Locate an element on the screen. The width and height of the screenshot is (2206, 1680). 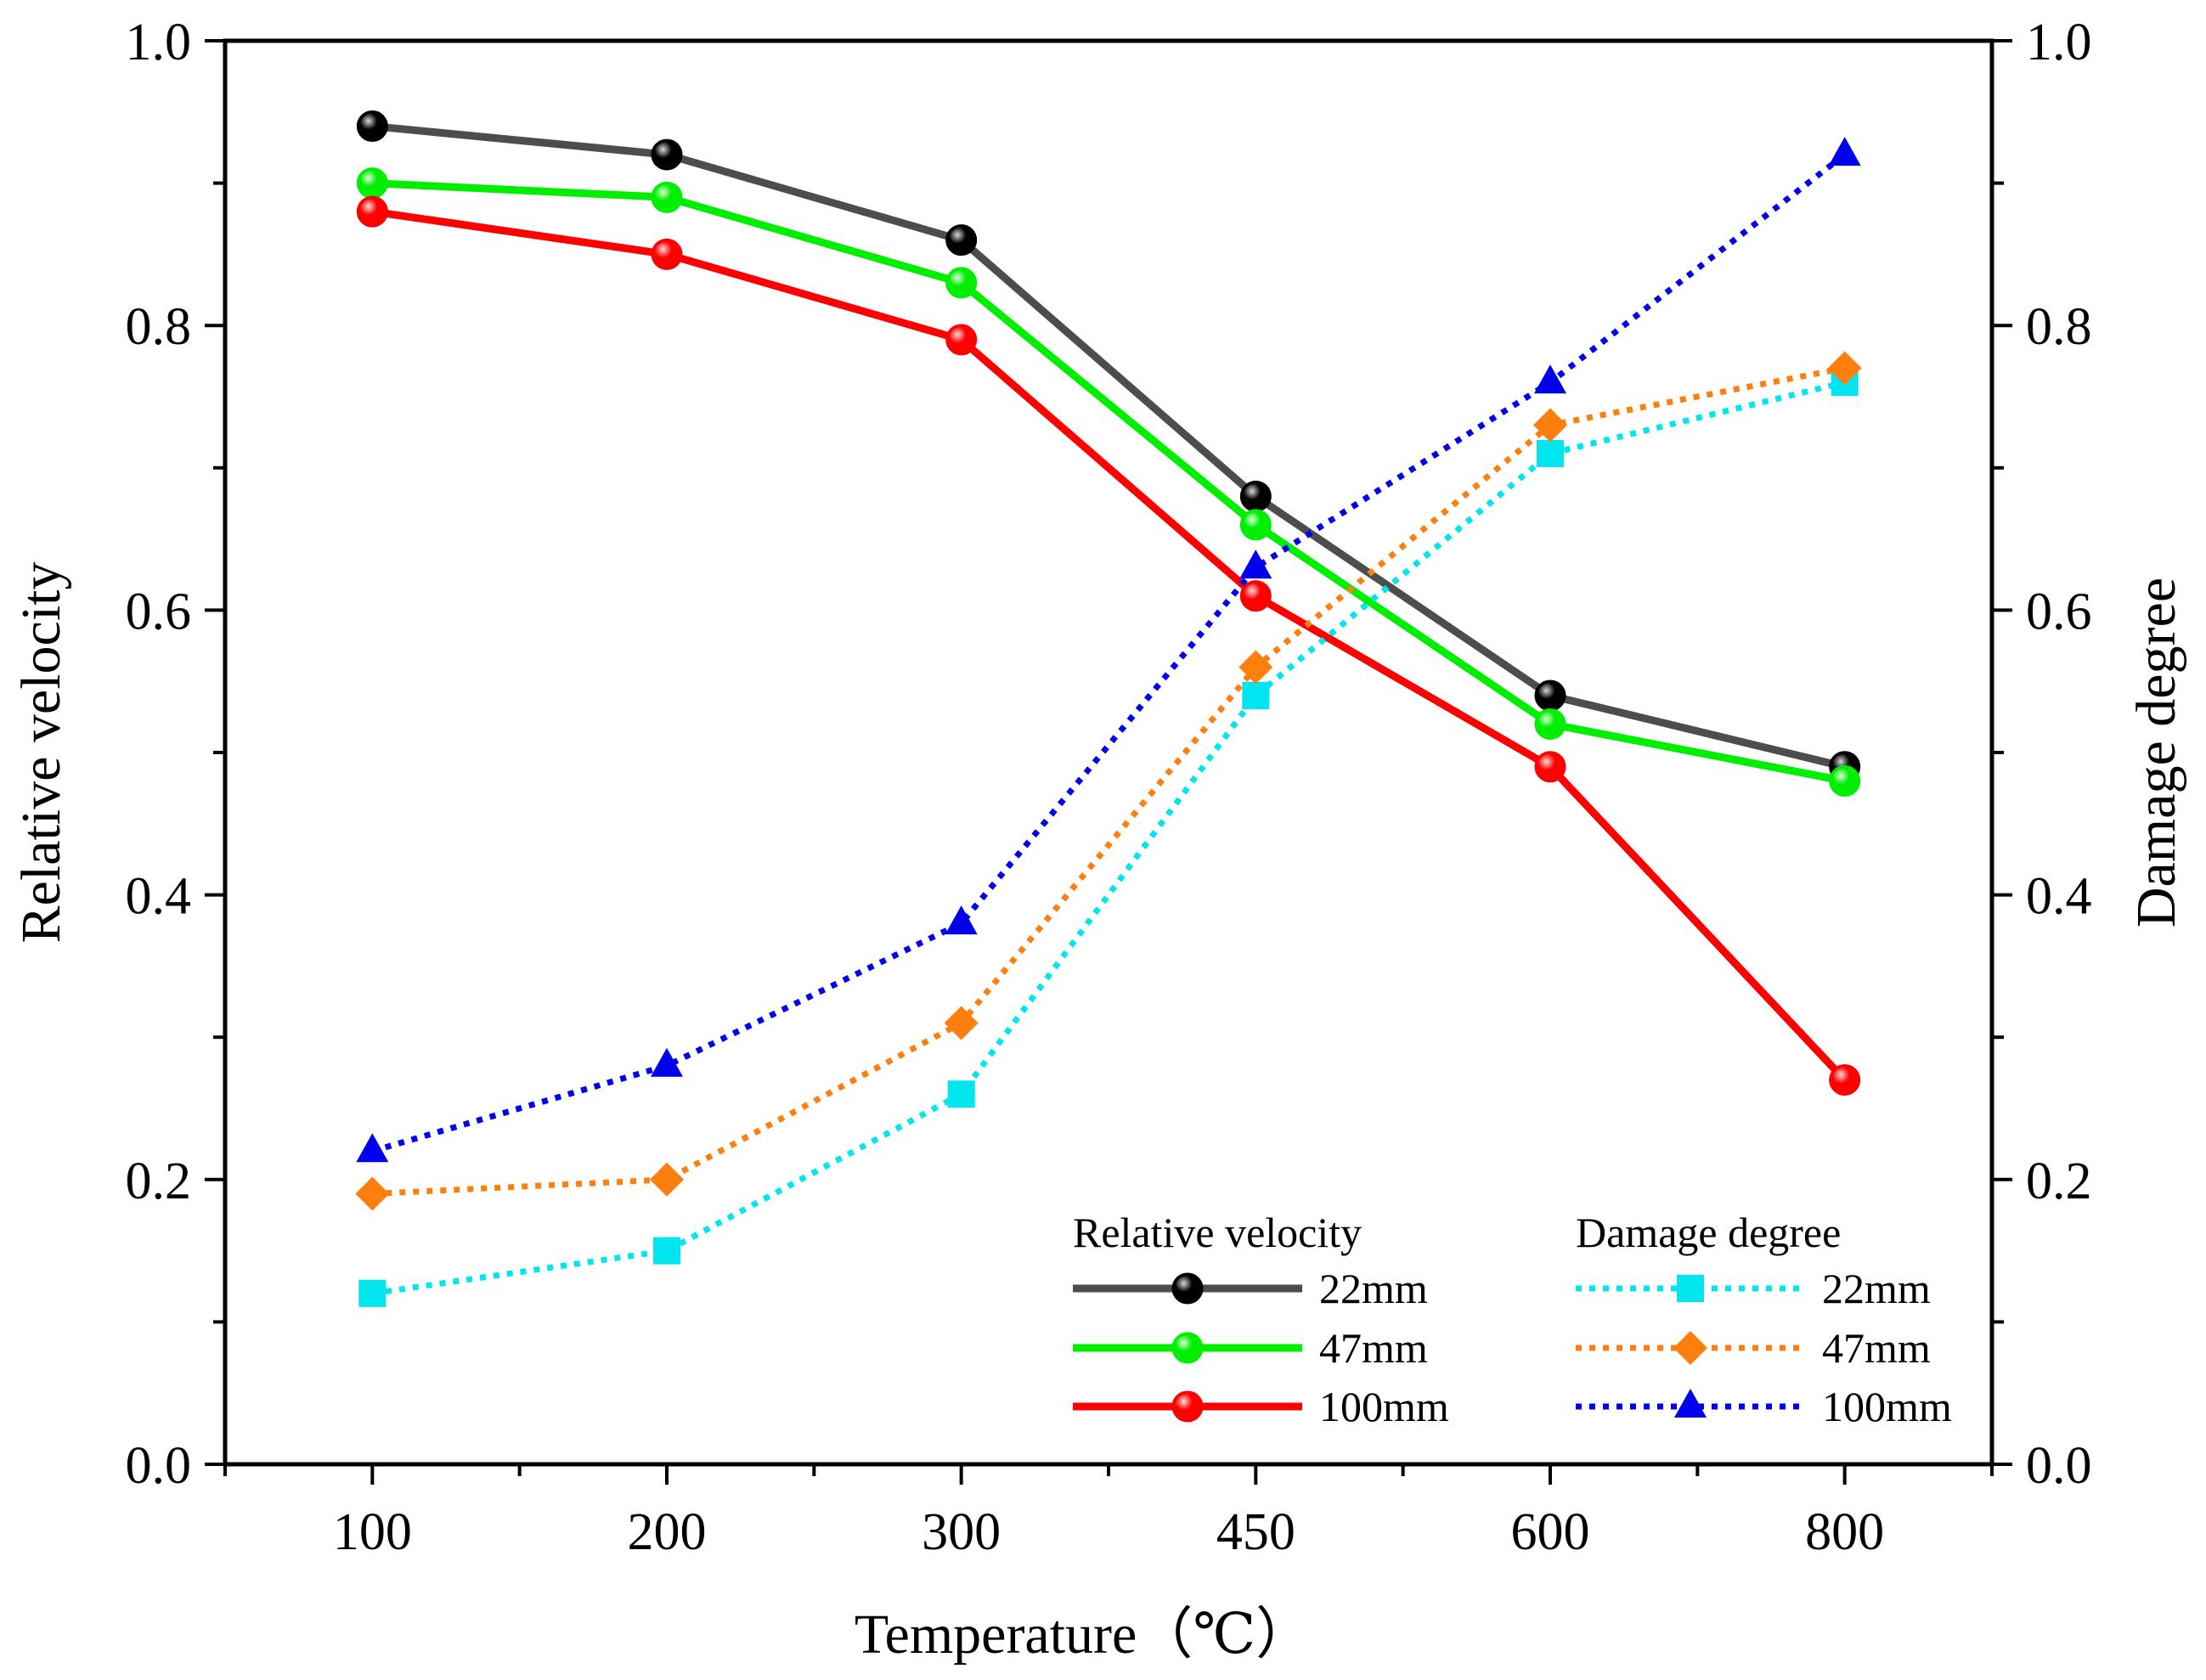
x-axis-title: Temperature（℃） is located at coordinates (1083, 1635).